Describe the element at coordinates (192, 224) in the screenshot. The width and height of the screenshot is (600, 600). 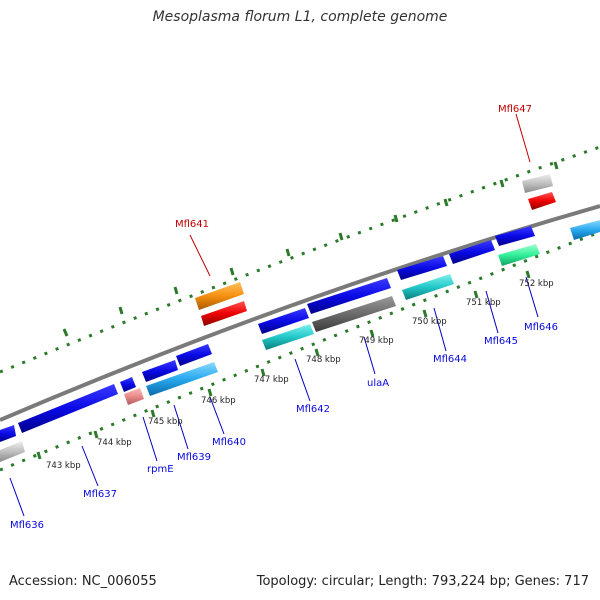
I see `gene-label: Mfl641` at that location.